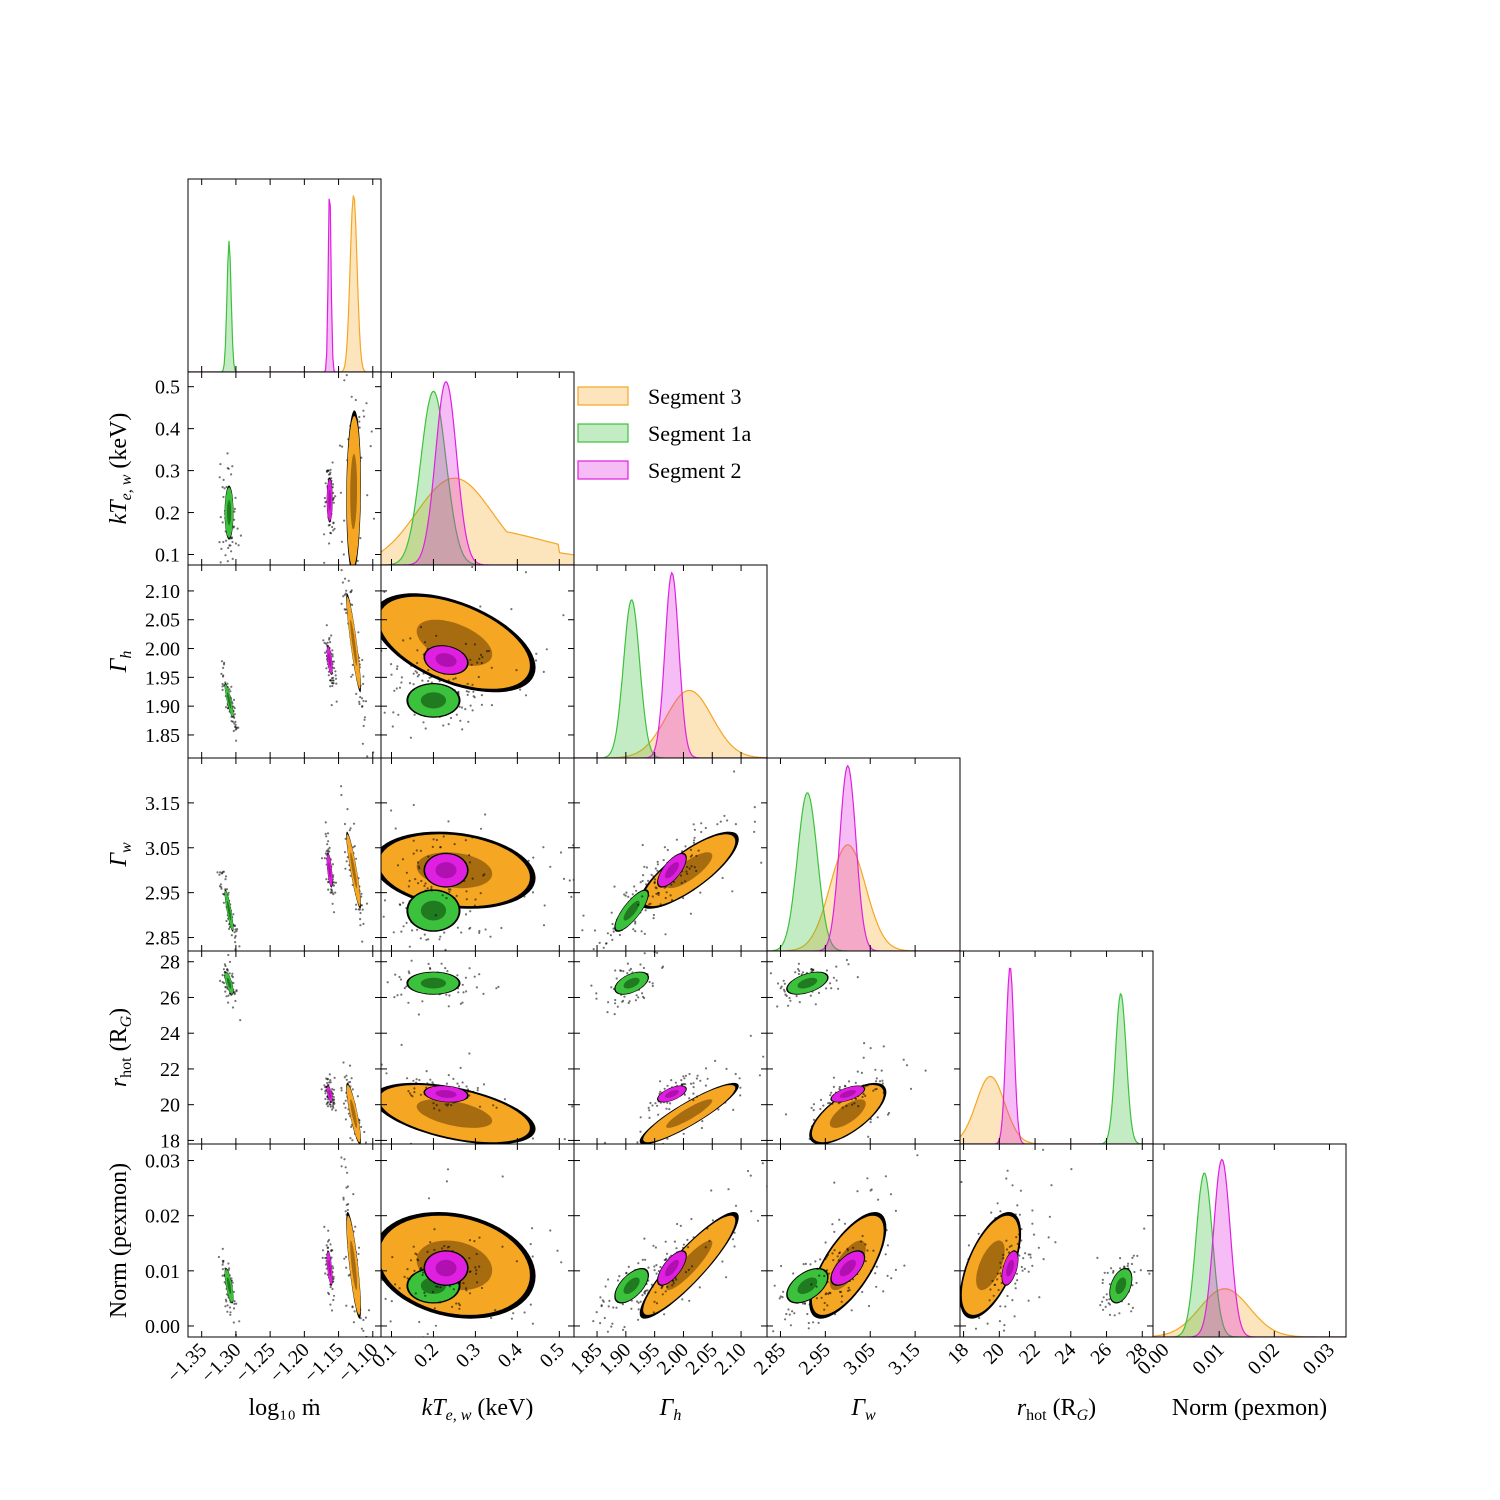 The width and height of the screenshot is (1500, 1500). I want to click on x-tick-label: −1.15, so click(324, 1363).